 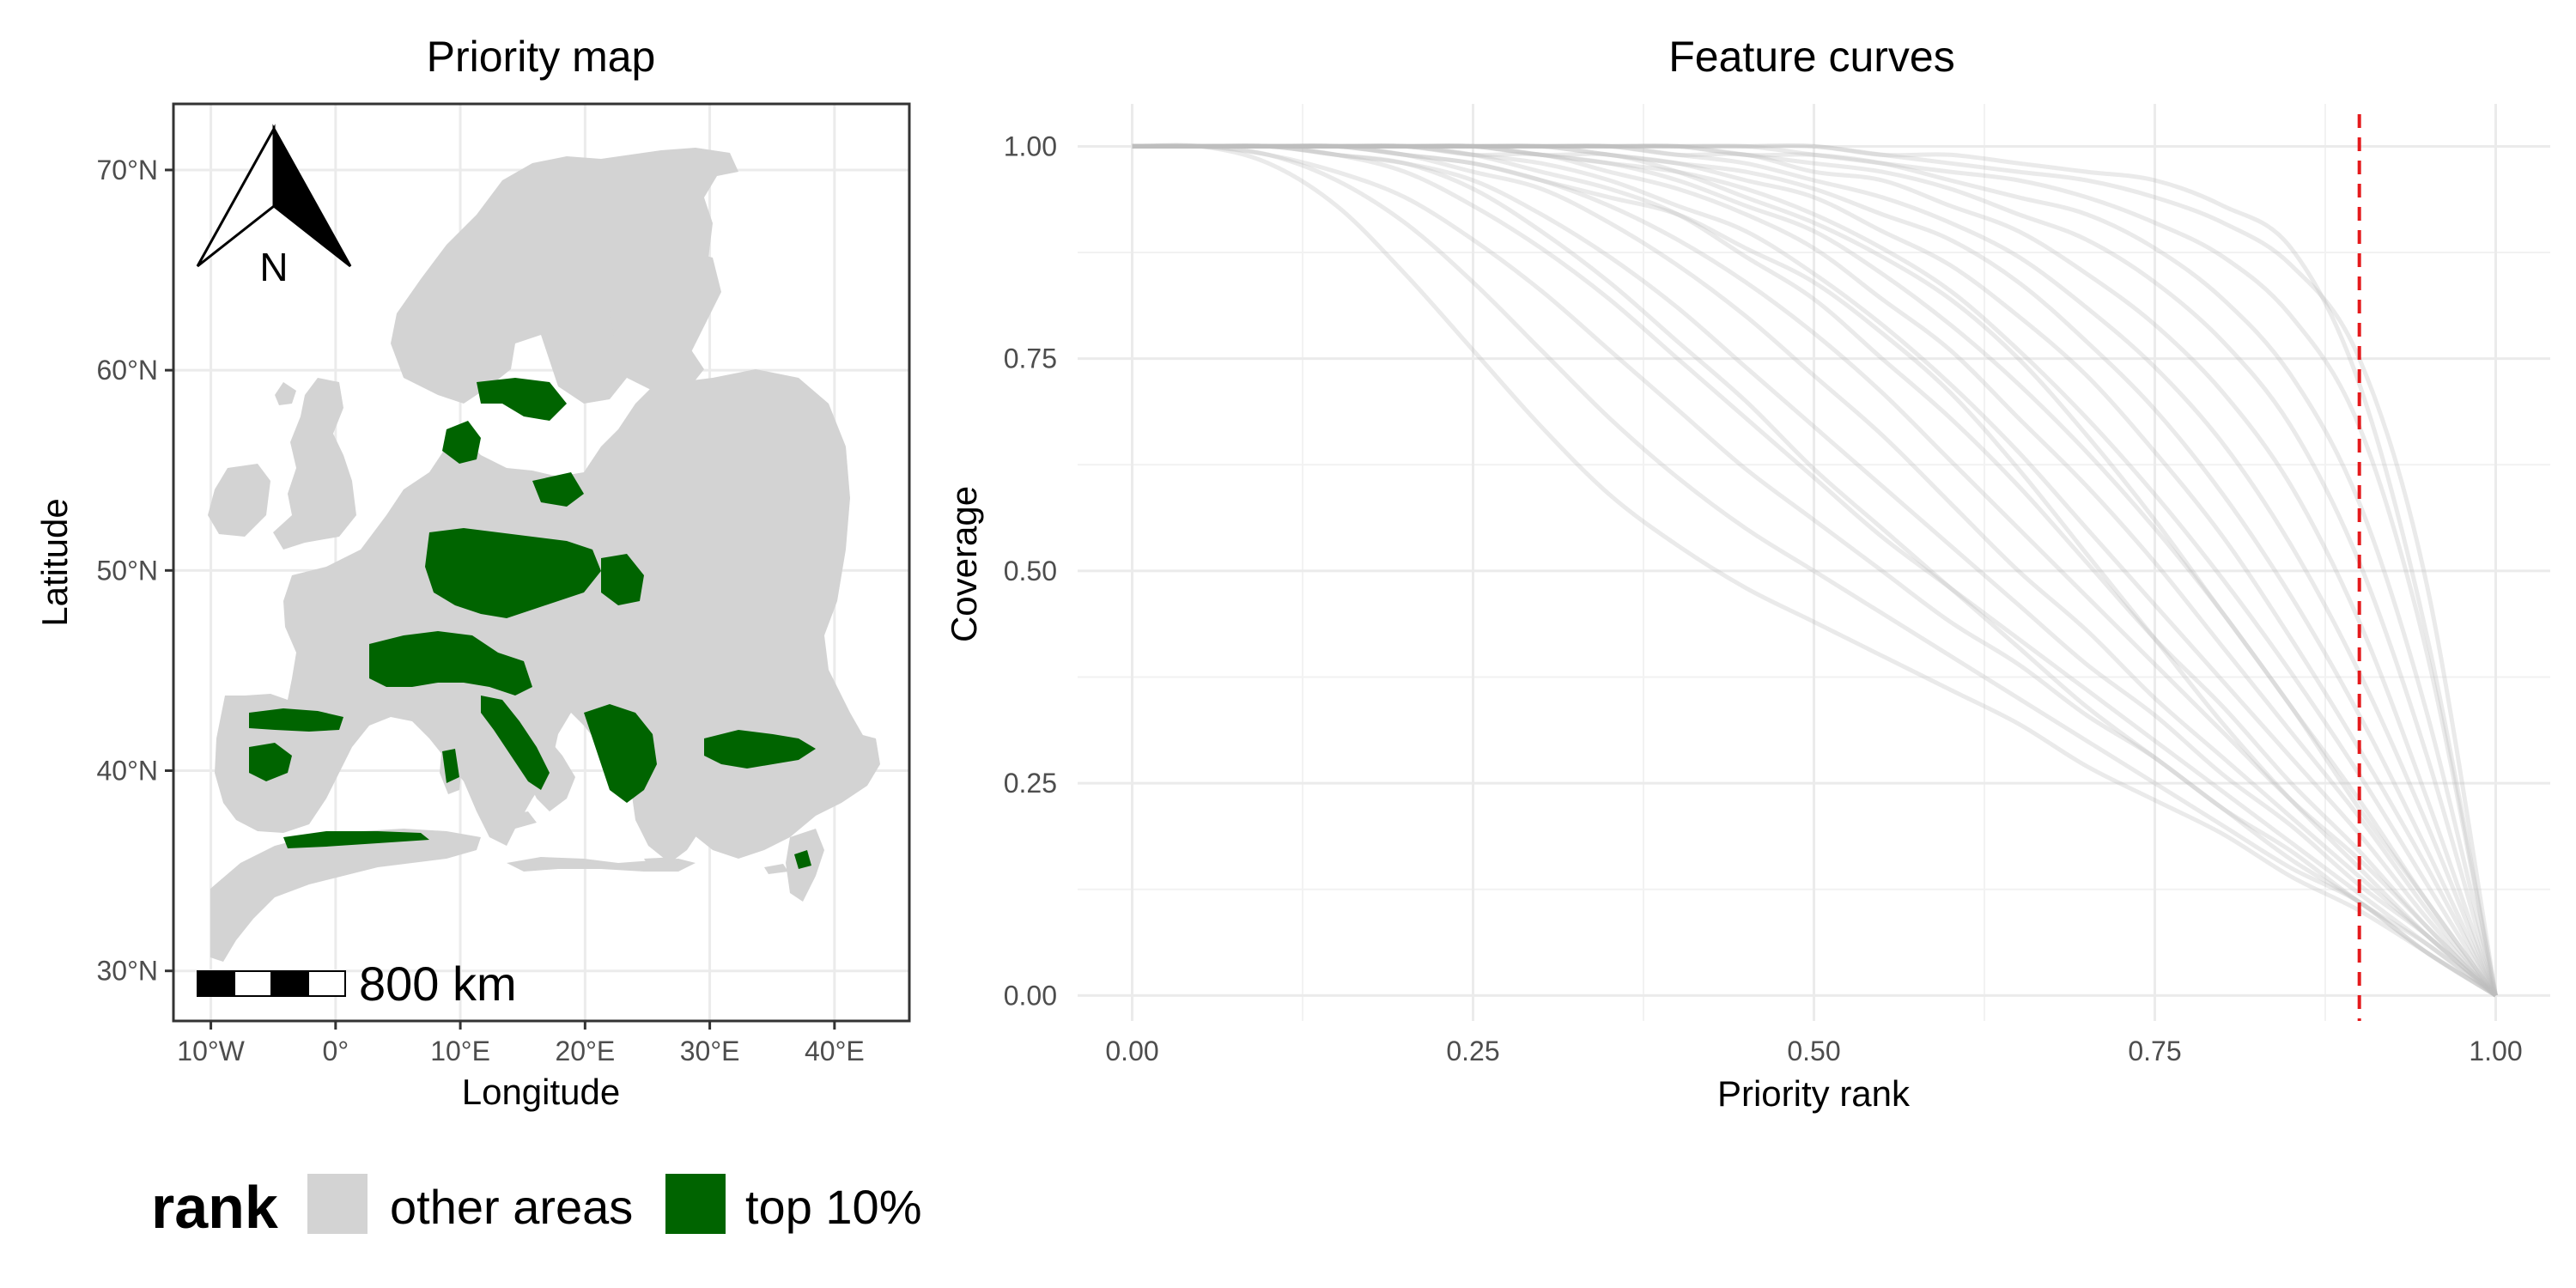 I want to click on legend: rank other areas top 10%, so click(x=536, y=1207).